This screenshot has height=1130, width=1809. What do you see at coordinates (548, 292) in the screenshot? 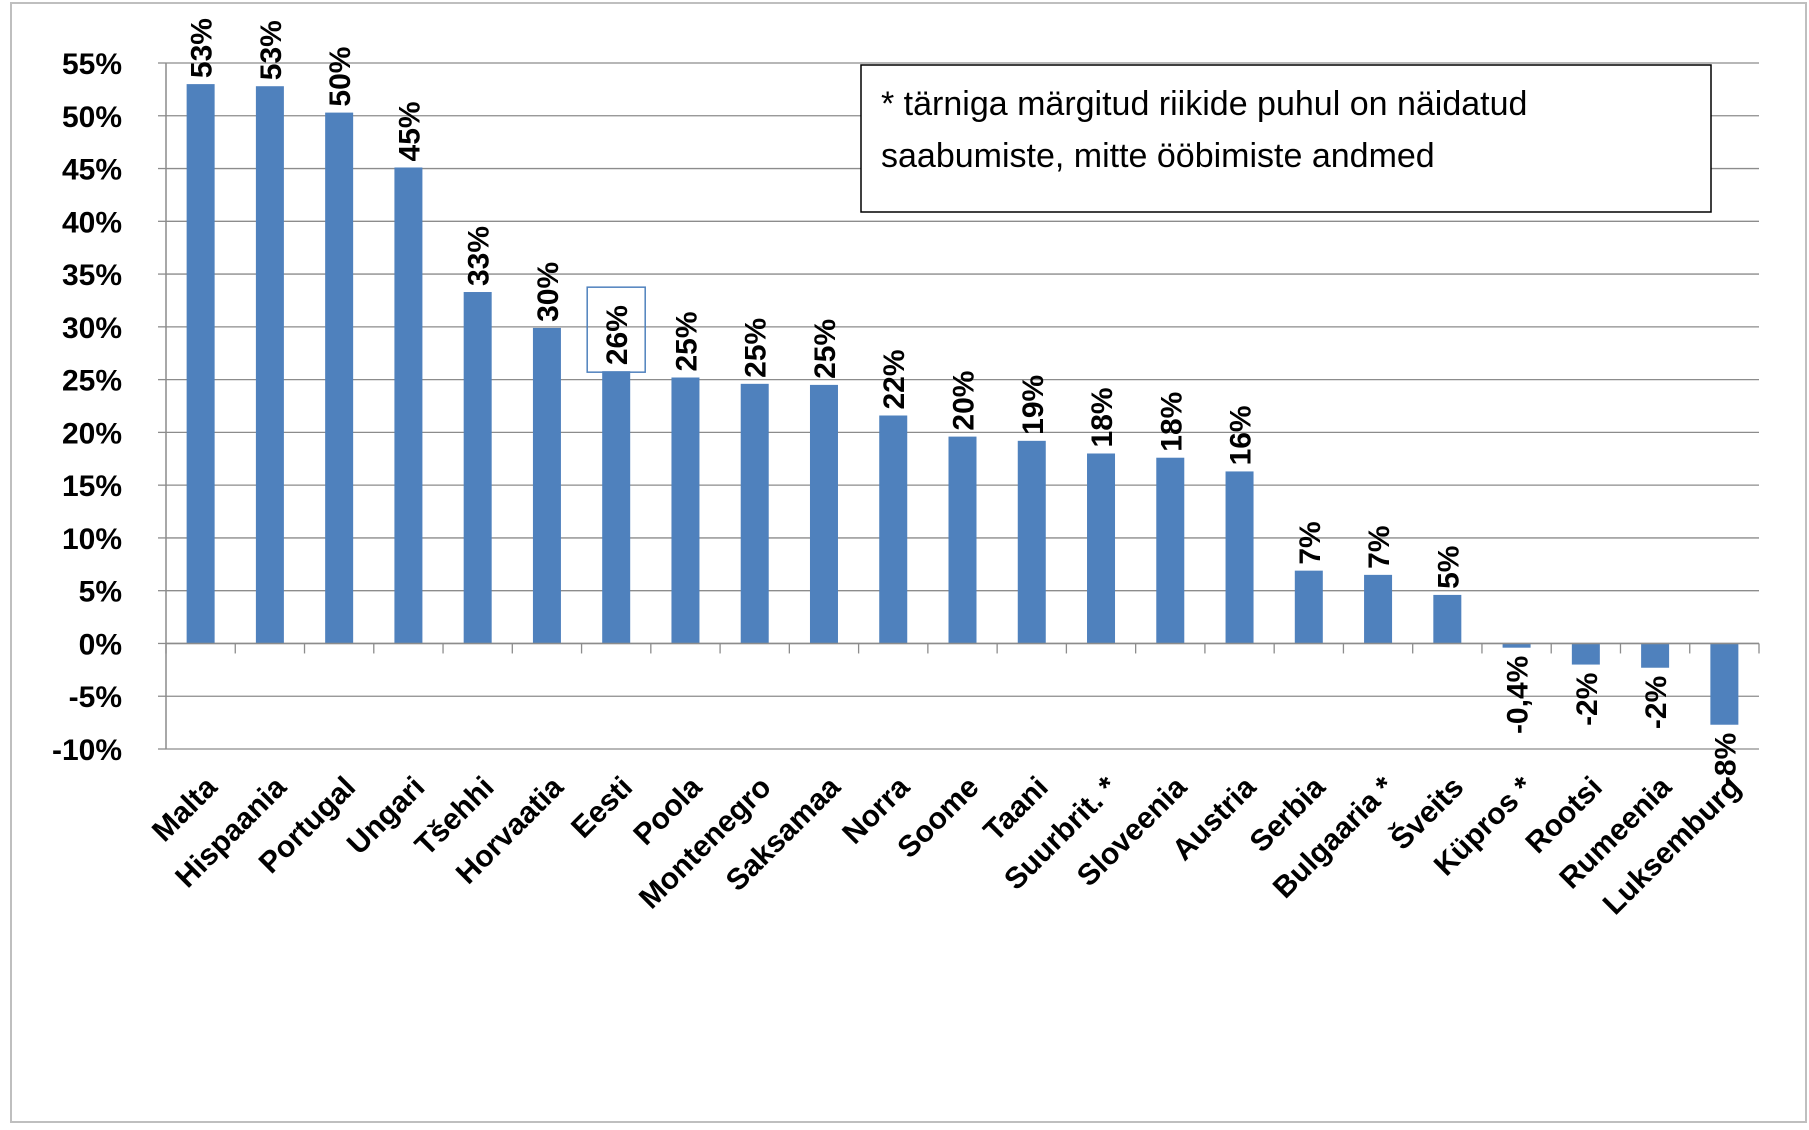
I see `data-label: 30%` at bounding box center [548, 292].